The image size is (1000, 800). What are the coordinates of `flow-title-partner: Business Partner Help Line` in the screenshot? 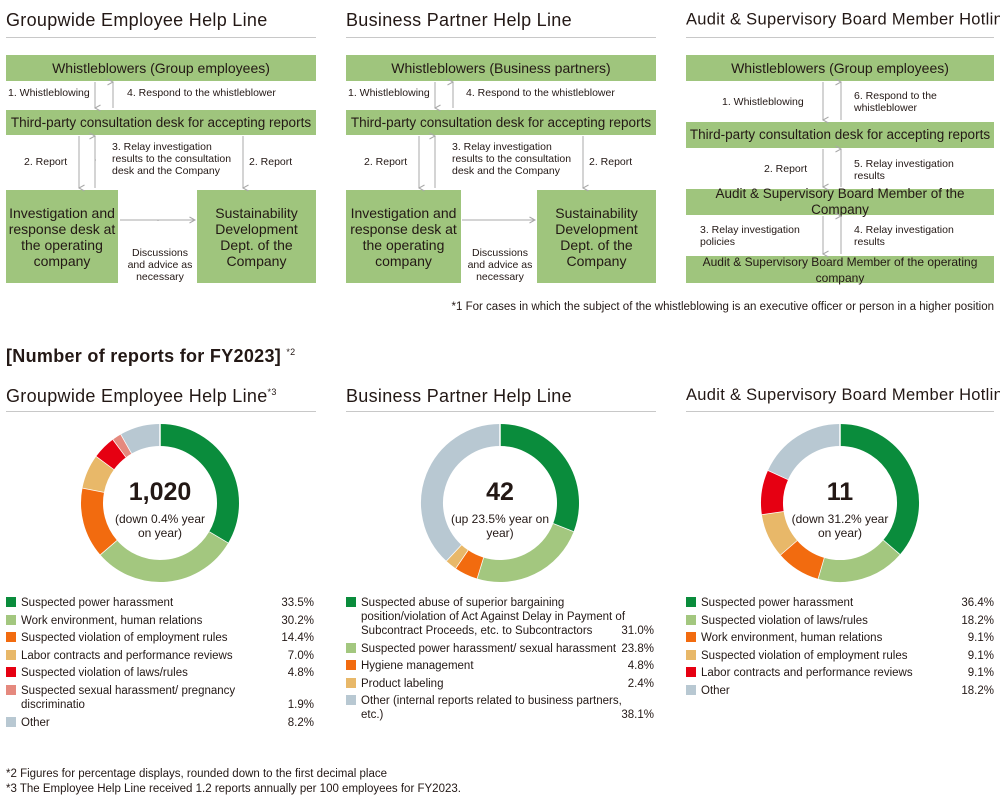 It's located at (459, 20).